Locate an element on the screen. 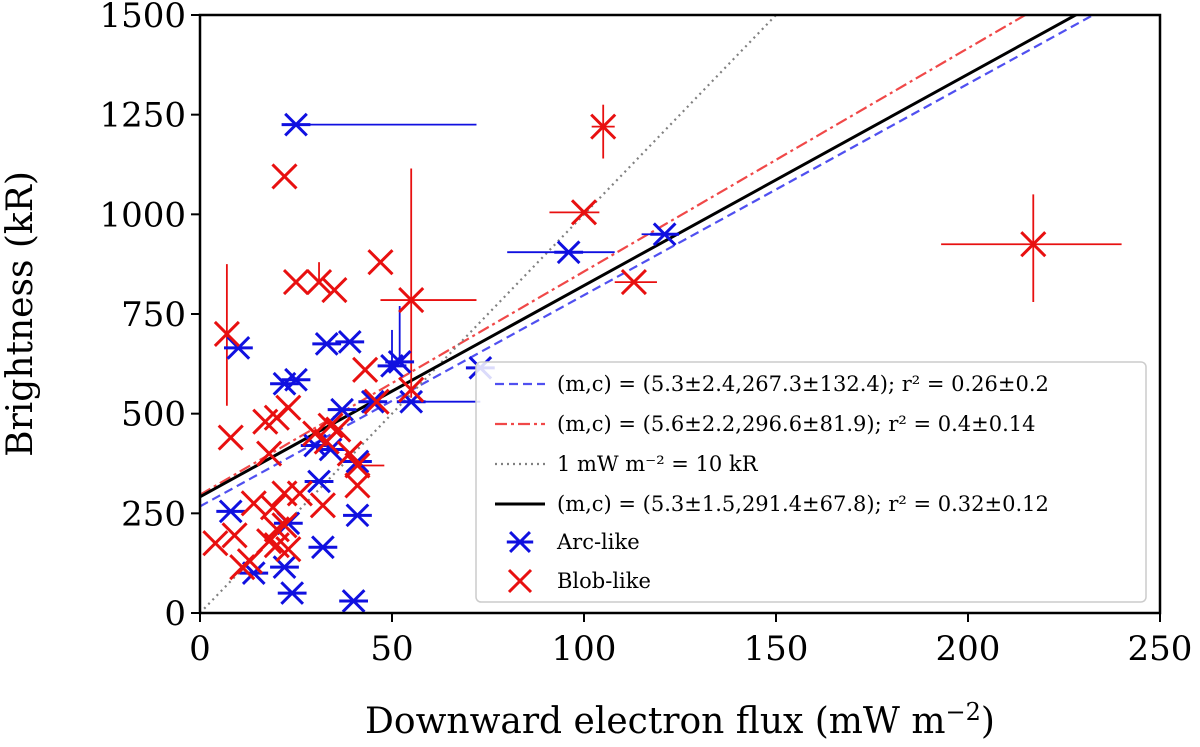 The height and width of the screenshot is (747, 1200). y-tick-label: 1250 is located at coordinates (142, 116).